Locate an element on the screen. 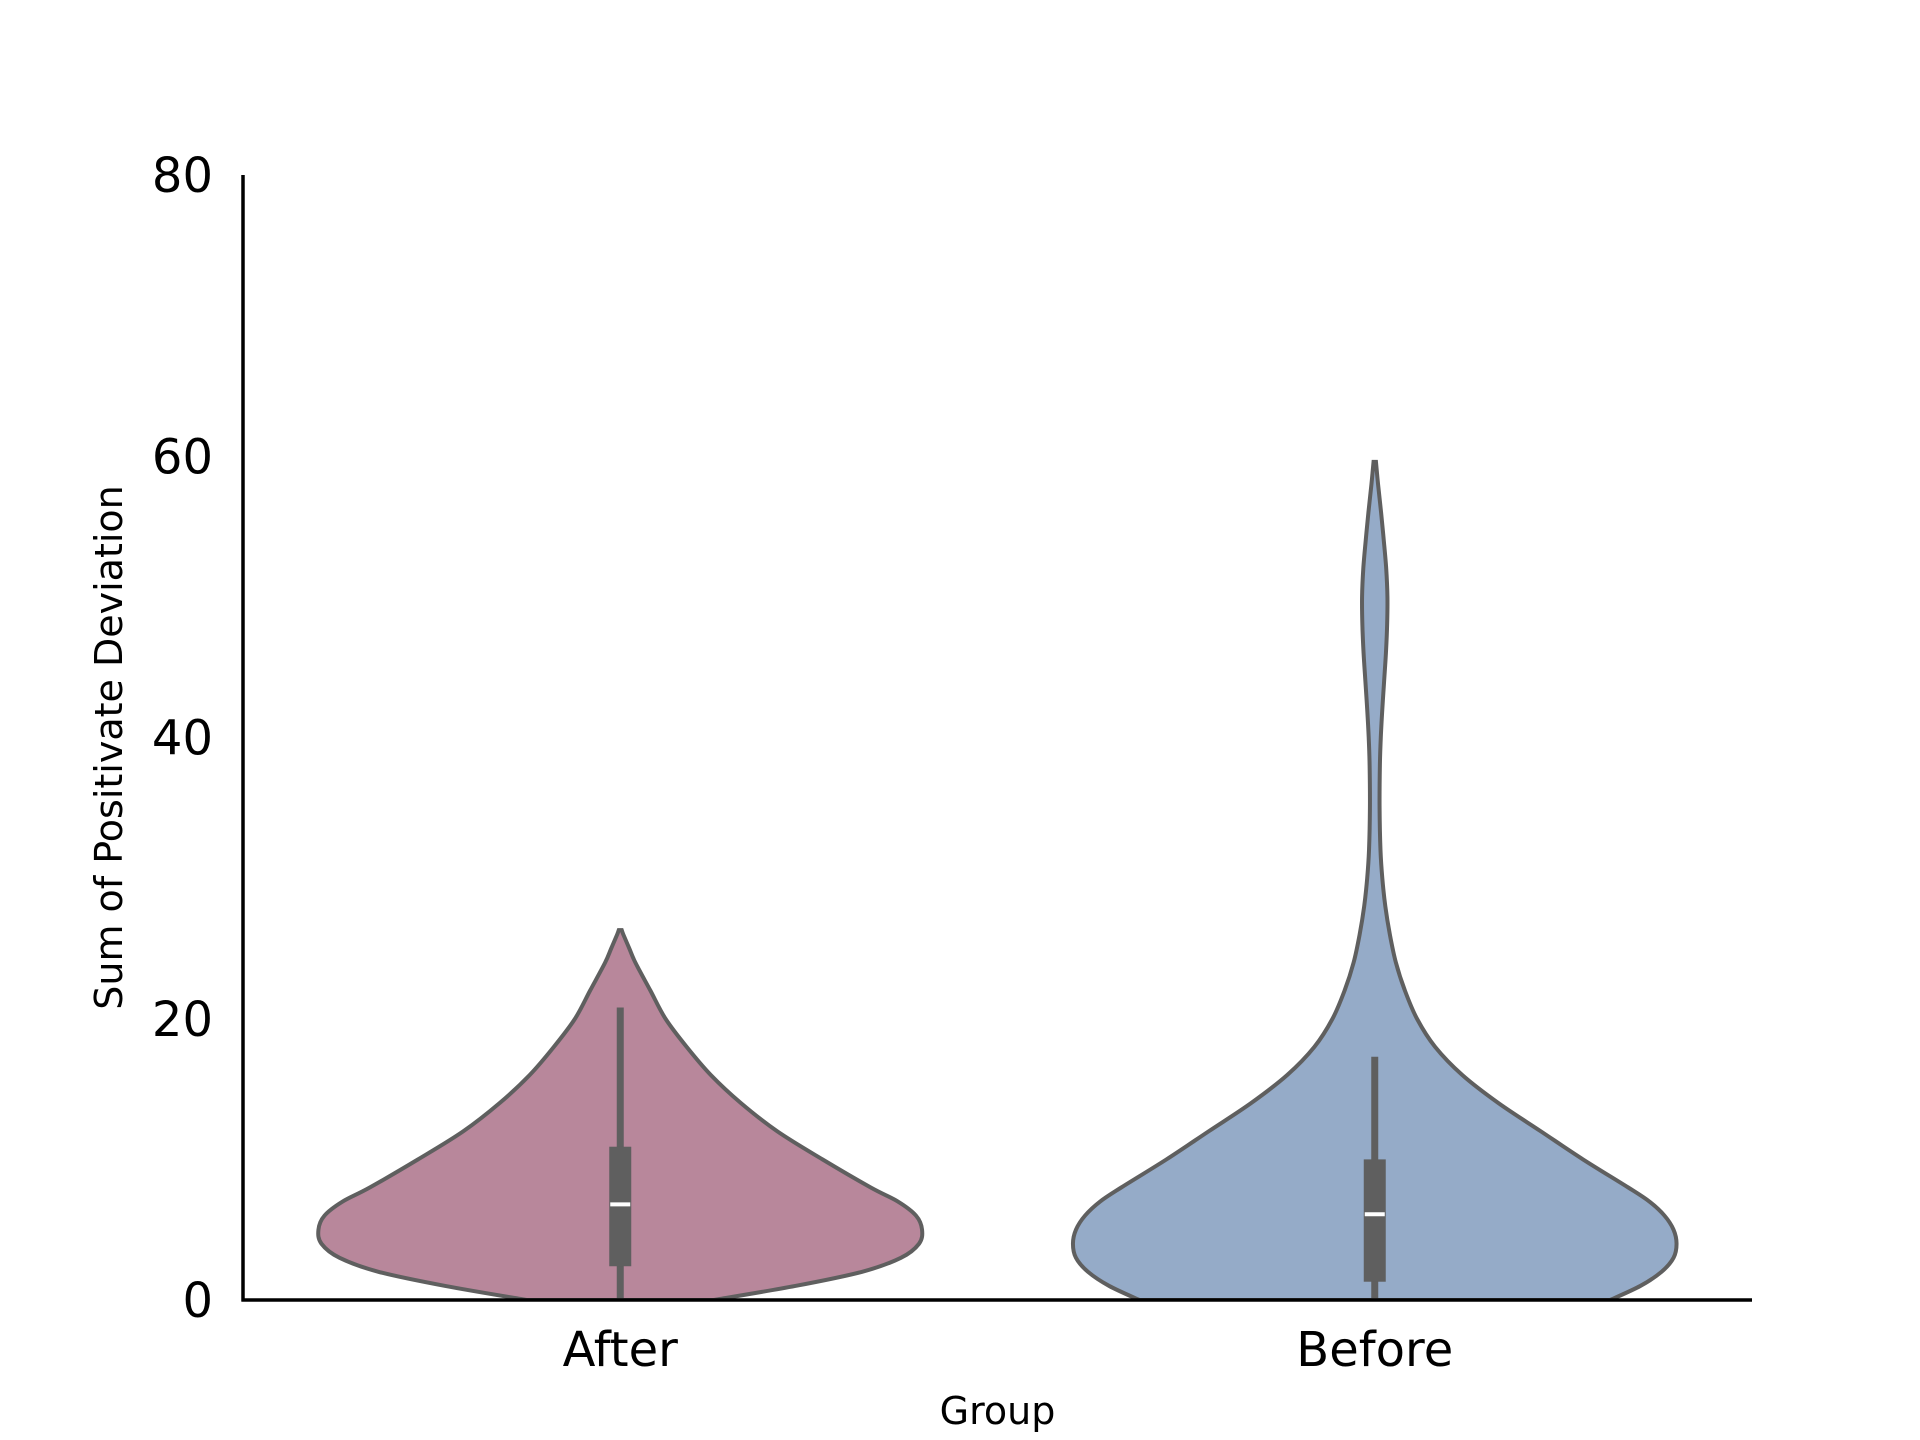 This screenshot has height=1440, width=1920. y-tick-label: 0 is located at coordinates (197, 1301).